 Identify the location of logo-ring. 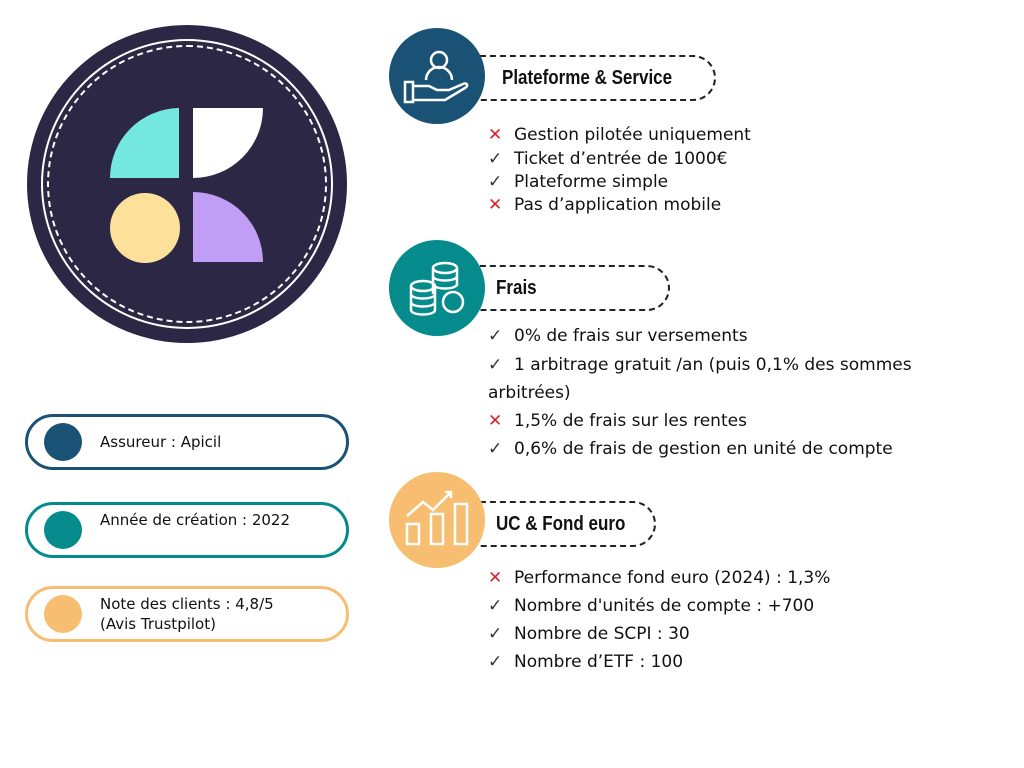
(187, 184).